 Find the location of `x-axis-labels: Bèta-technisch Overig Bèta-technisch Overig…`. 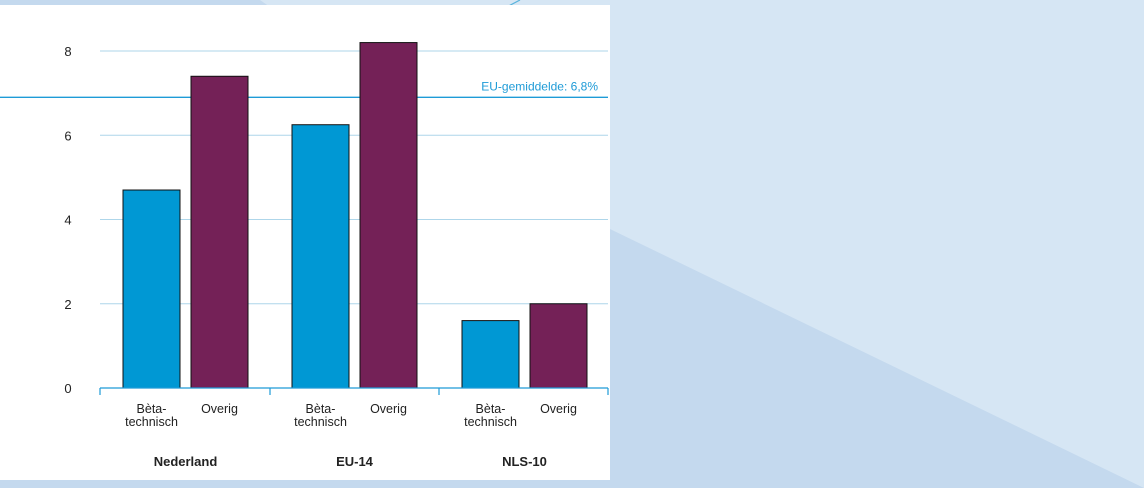

x-axis-labels: Bèta-technisch Overig Bèta-technisch Overig… is located at coordinates (351, 415).